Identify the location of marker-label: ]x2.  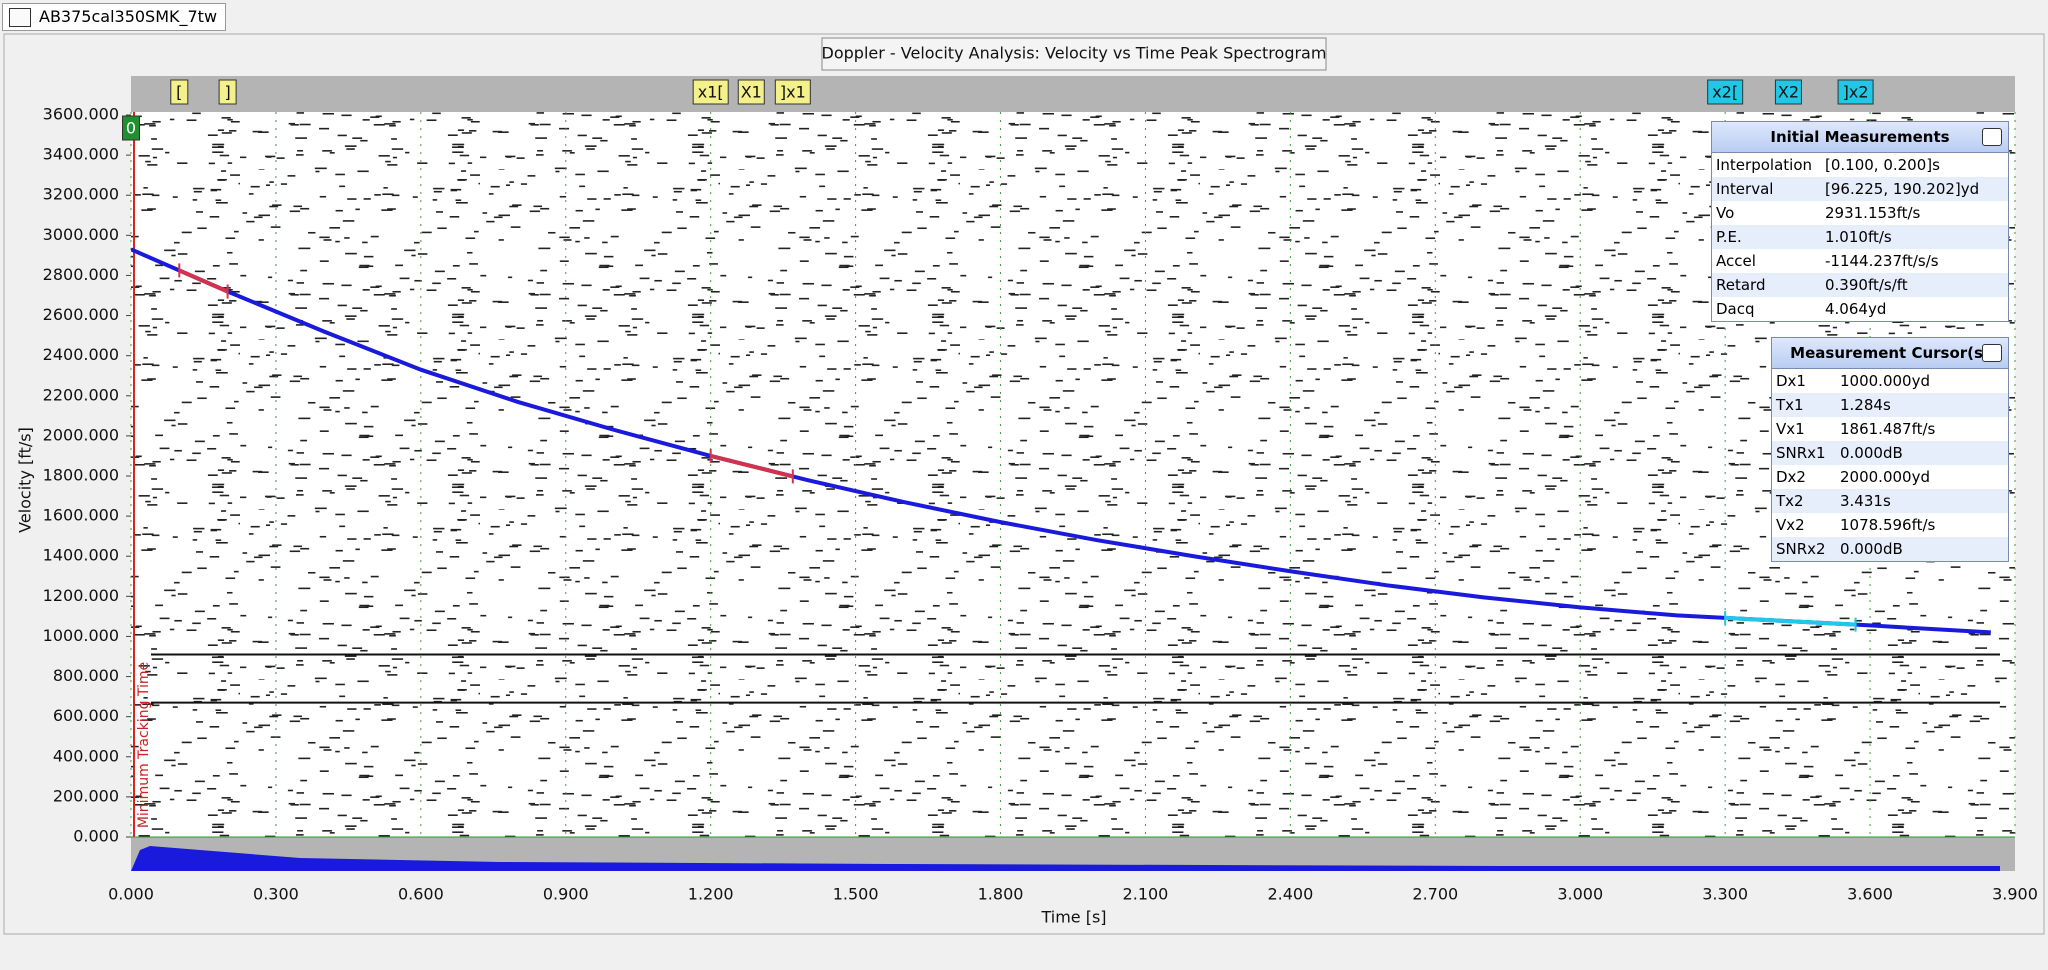
(1856, 92).